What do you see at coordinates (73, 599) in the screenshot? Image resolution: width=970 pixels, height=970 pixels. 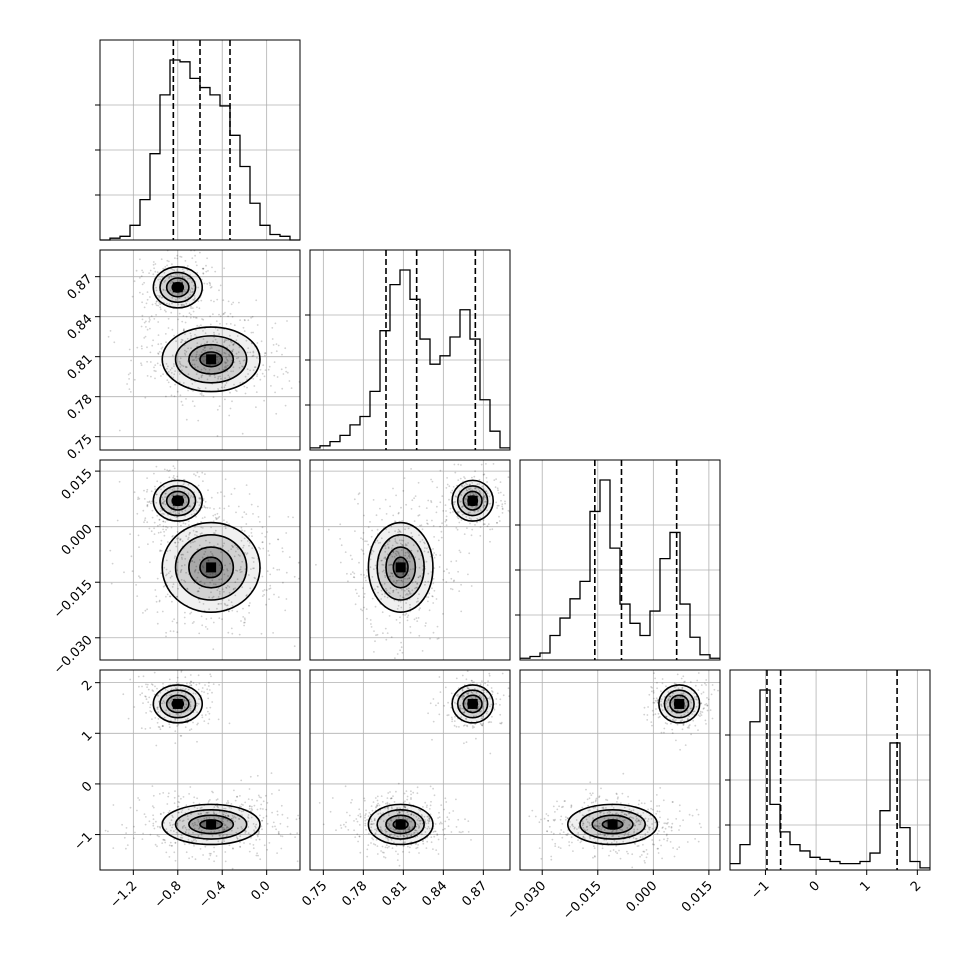 I see `y-tick-label: −0.015` at bounding box center [73, 599].